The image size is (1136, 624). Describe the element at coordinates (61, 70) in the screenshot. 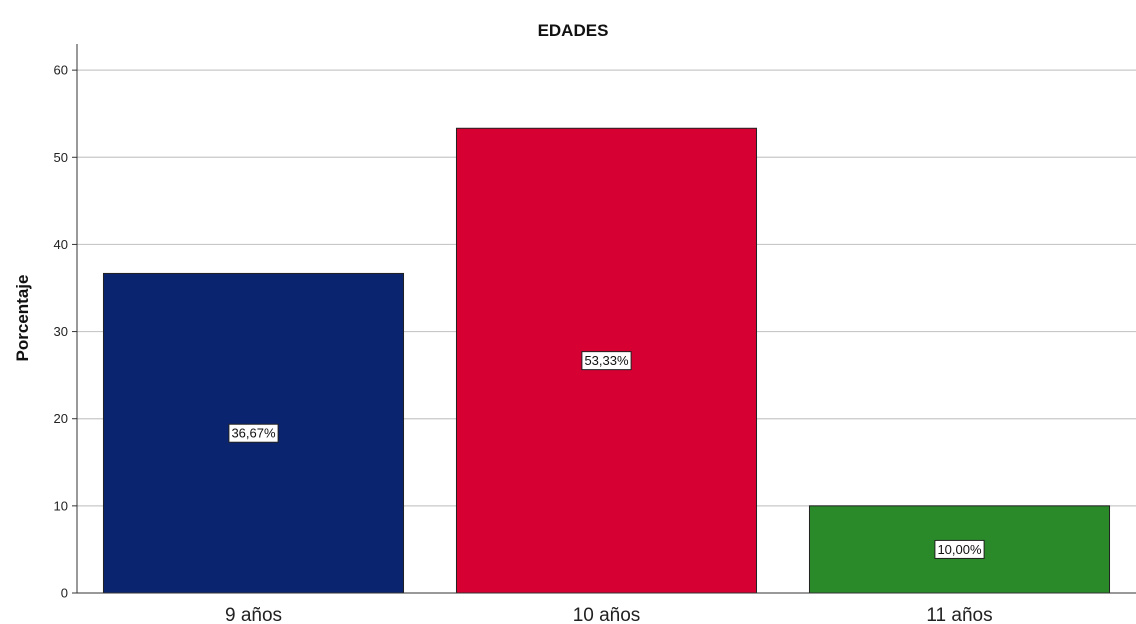

I see `y-tick-label: 60` at that location.